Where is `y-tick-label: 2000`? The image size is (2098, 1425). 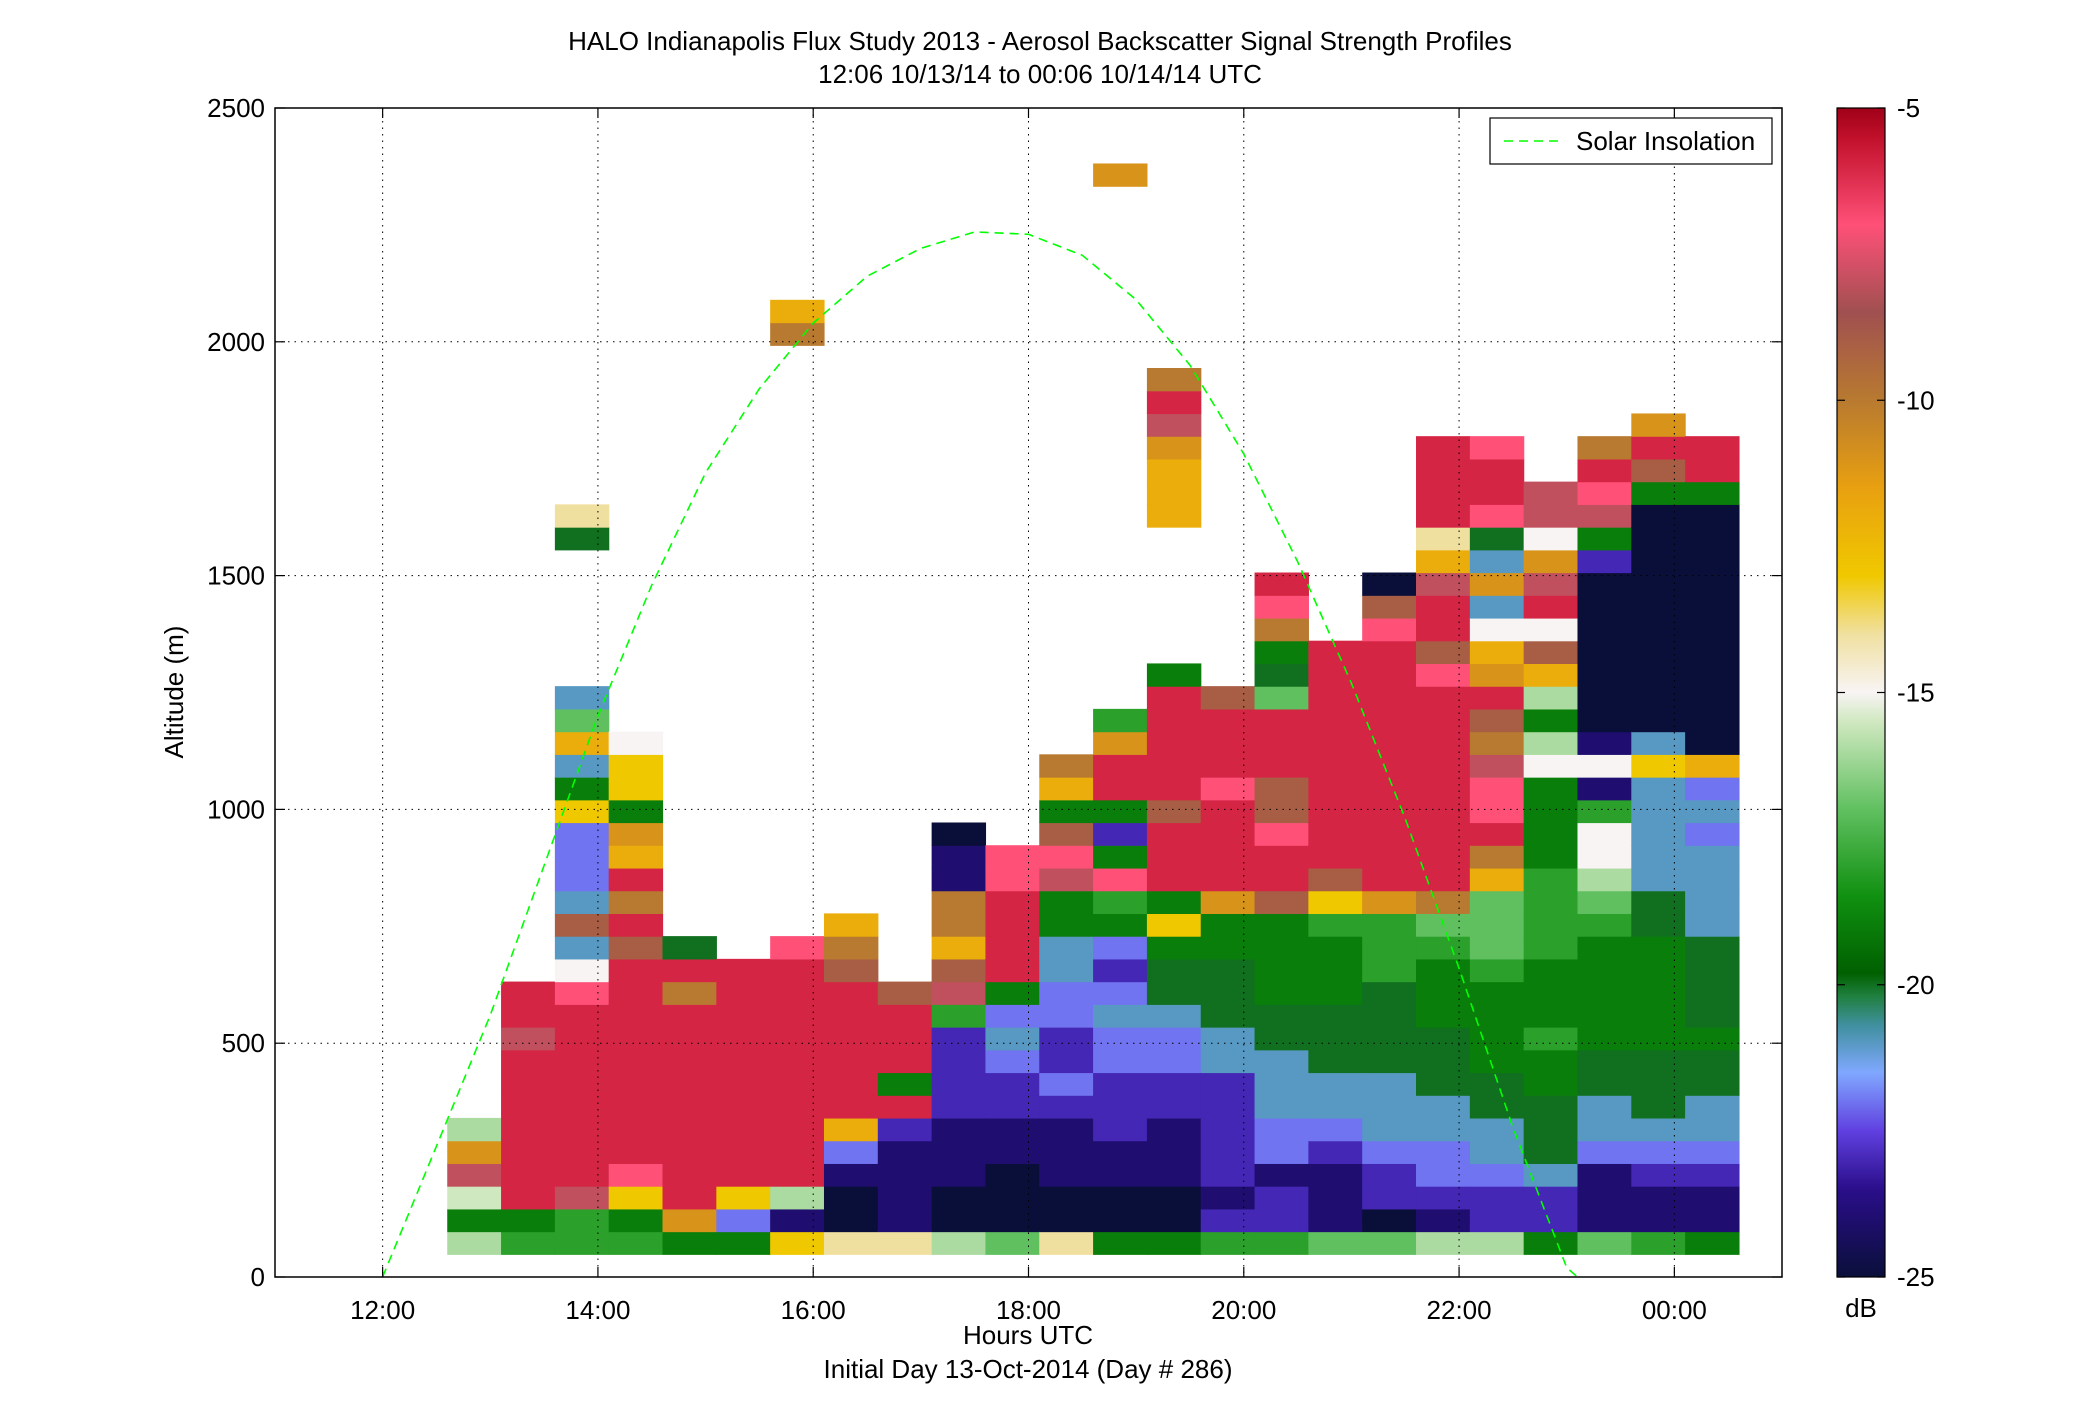 y-tick-label: 2000 is located at coordinates (236, 342).